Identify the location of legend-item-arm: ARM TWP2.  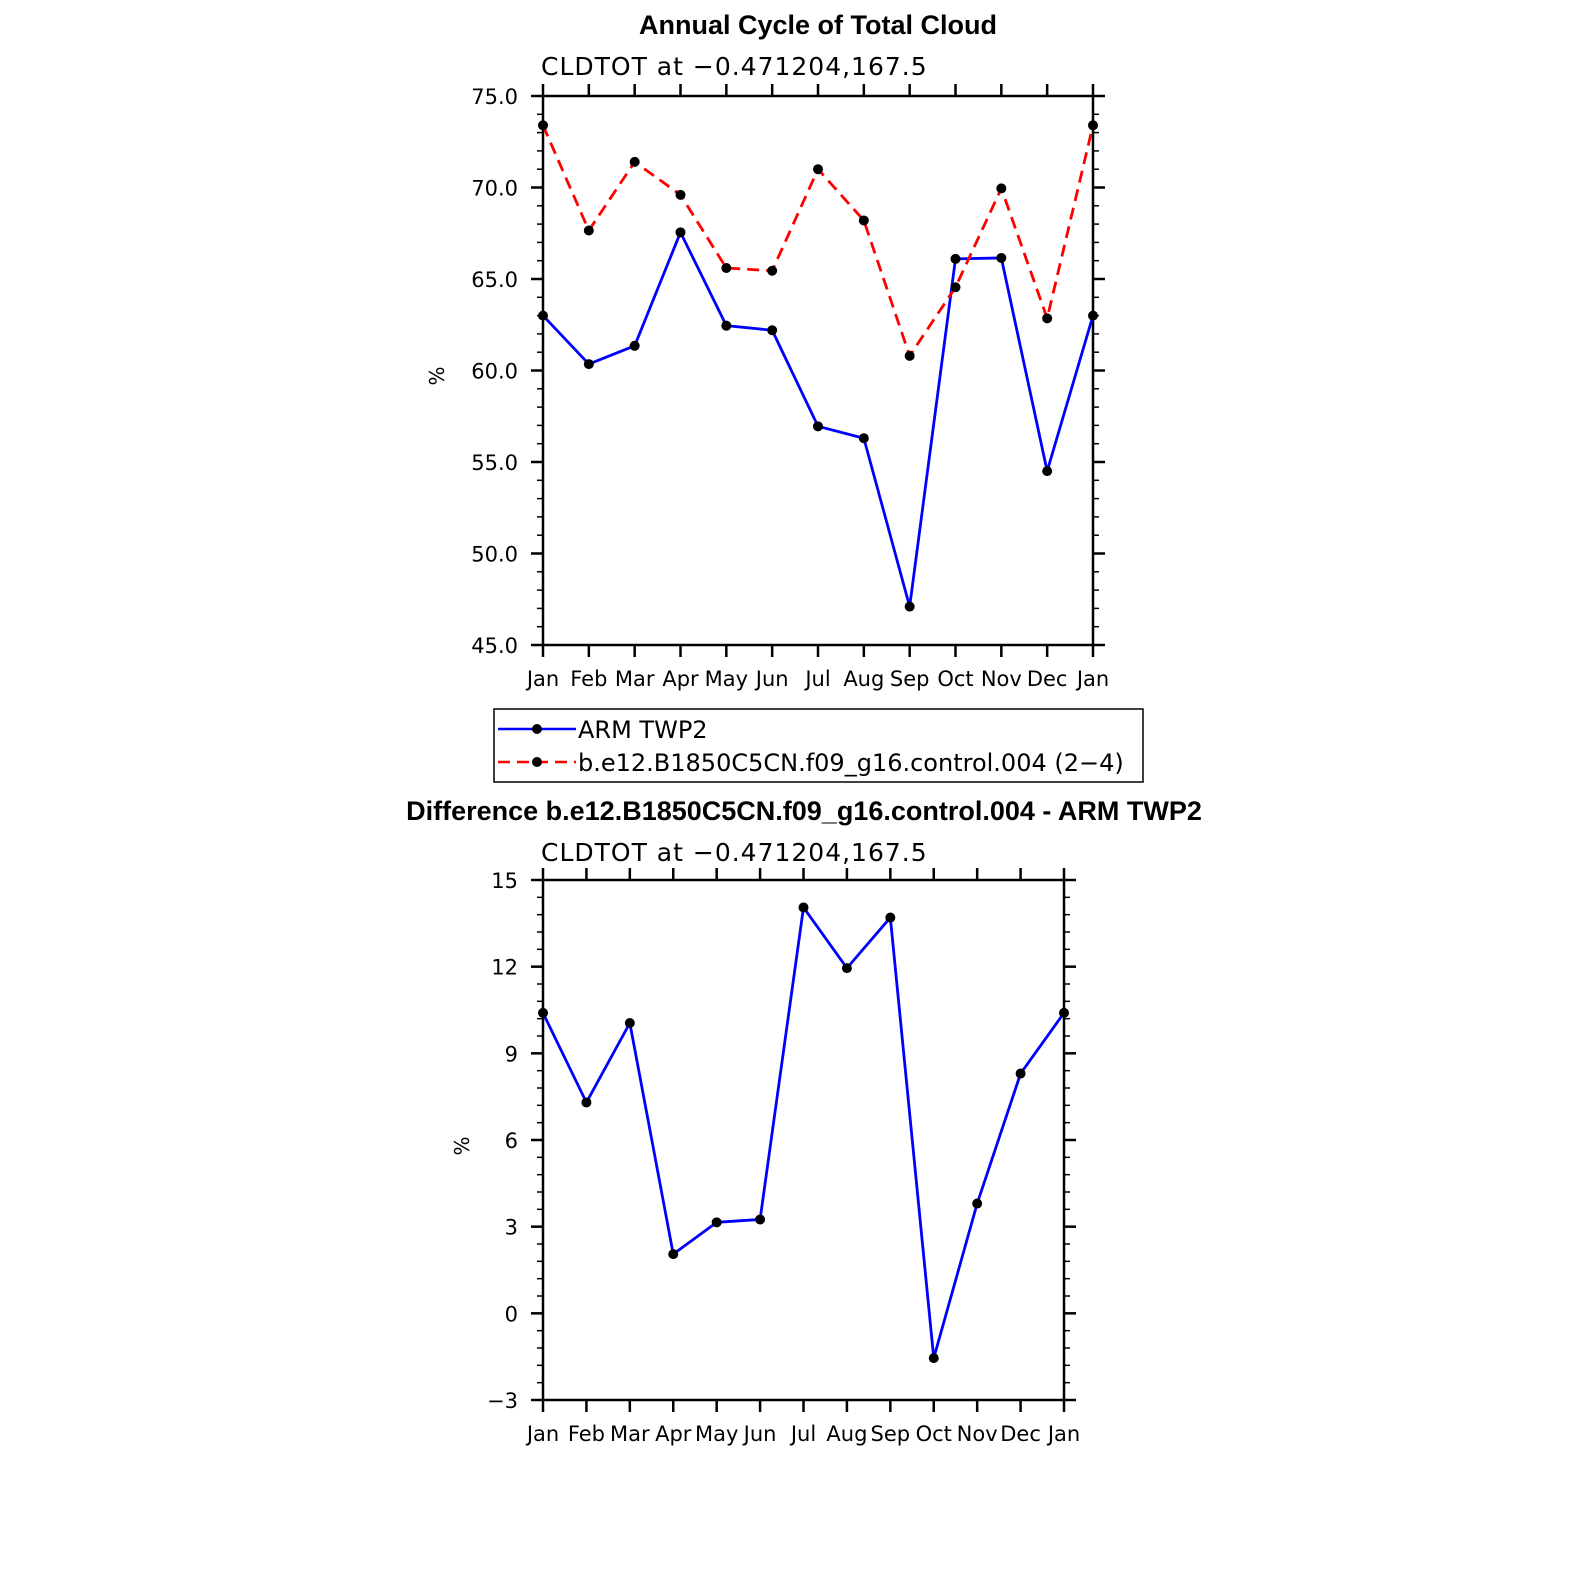
(603, 730).